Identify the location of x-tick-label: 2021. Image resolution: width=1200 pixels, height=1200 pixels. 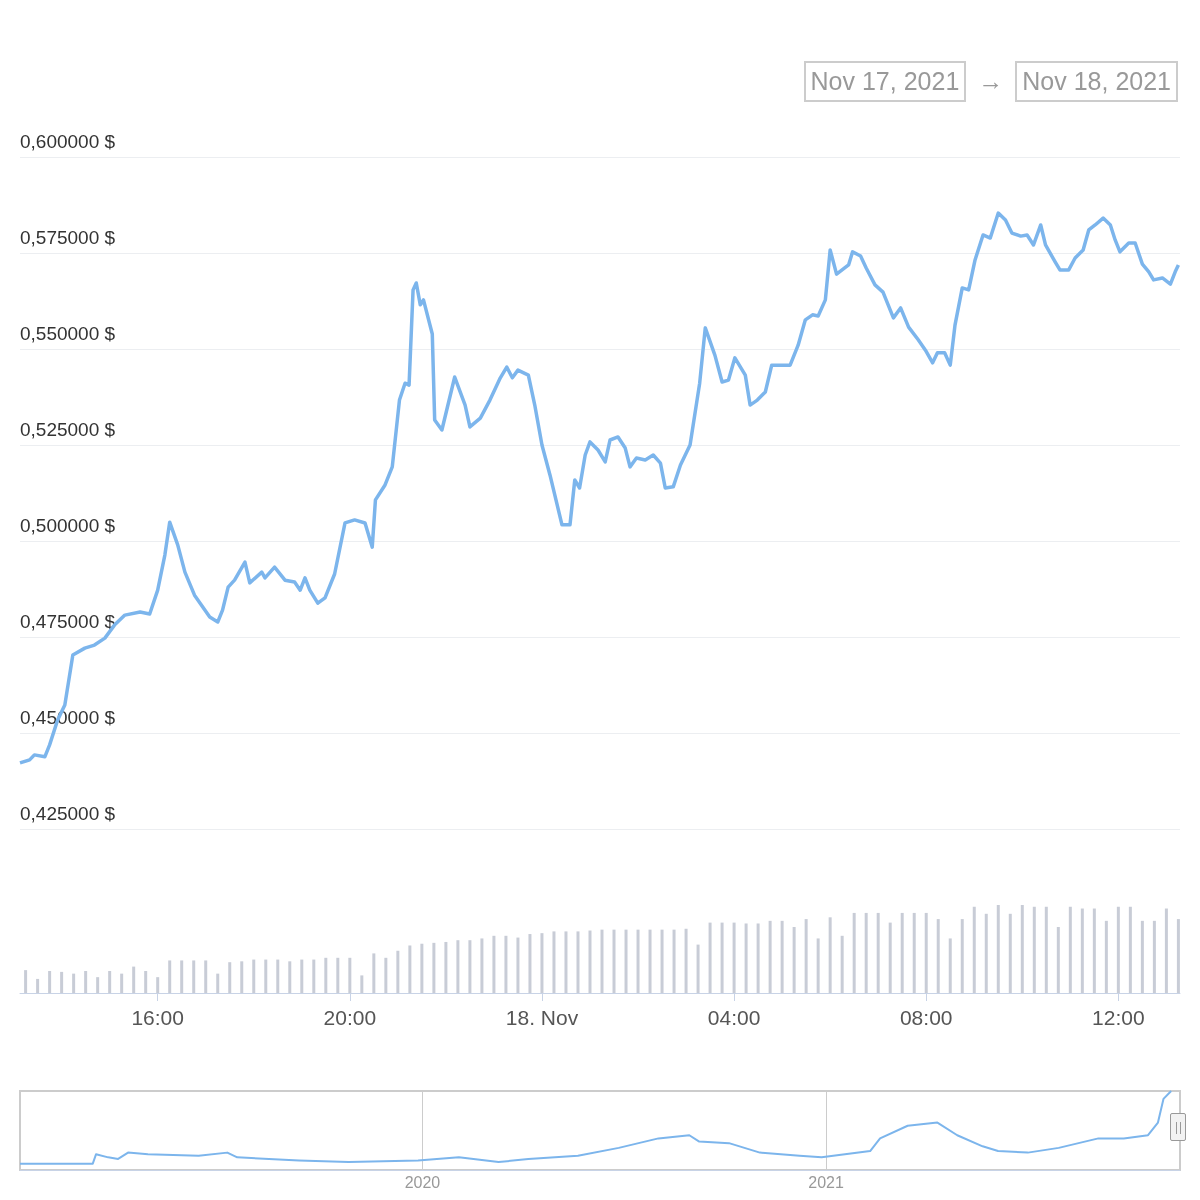
(826, 1182).